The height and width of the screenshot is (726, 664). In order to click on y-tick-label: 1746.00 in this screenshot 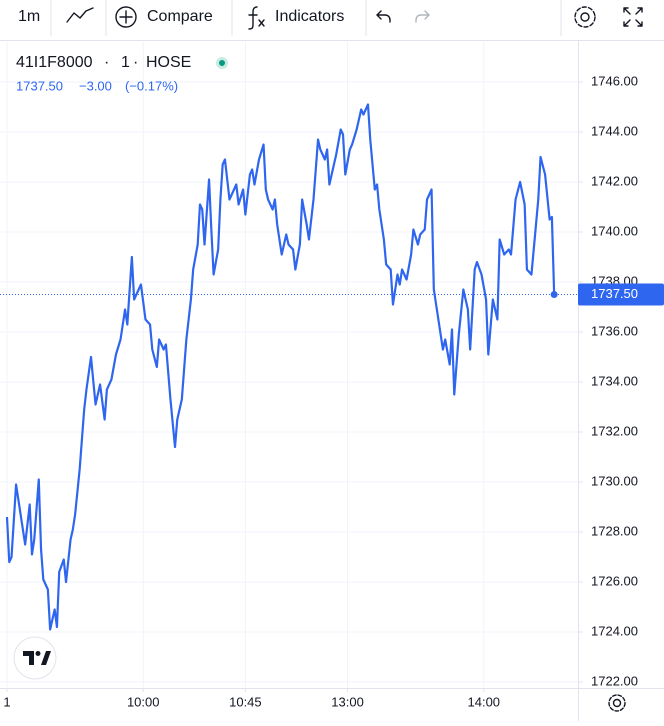, I will do `click(614, 80)`.